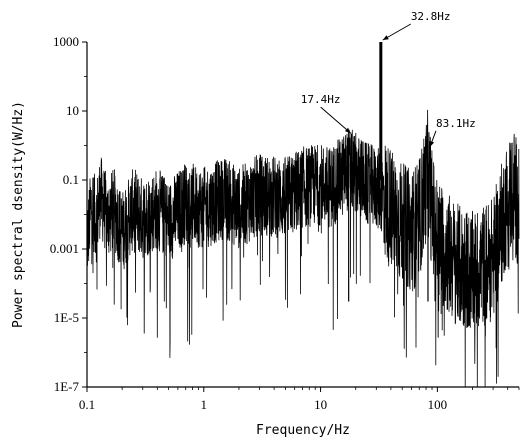 This screenshot has width=528, height=442. Describe the element at coordinates (320, 404) in the screenshot. I see `x-tick-label: 10` at that location.